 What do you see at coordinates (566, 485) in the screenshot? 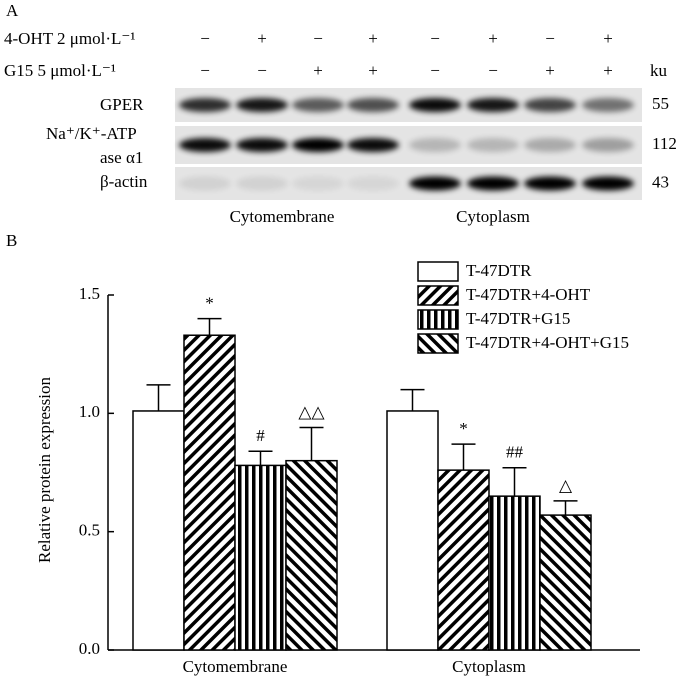
I see `significance-label: △` at bounding box center [566, 485].